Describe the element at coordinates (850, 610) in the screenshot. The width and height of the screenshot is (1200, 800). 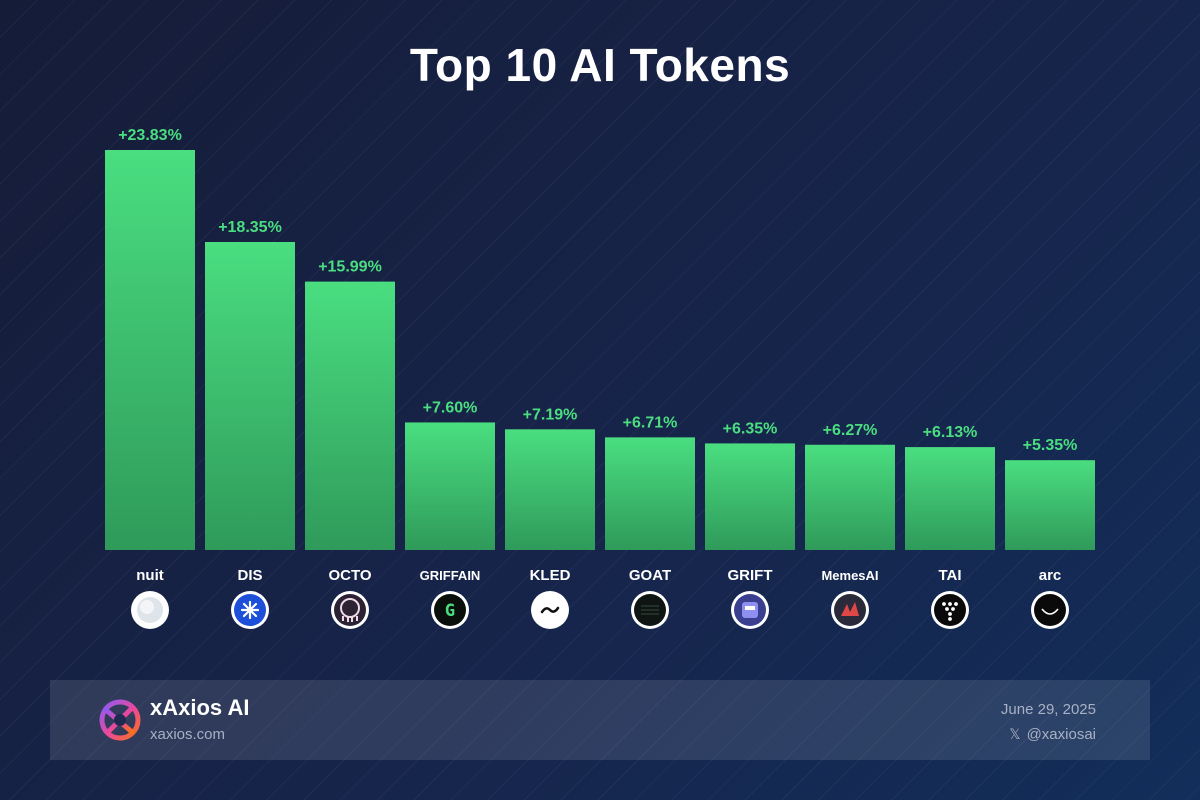
I see `memesai-token-icon` at that location.